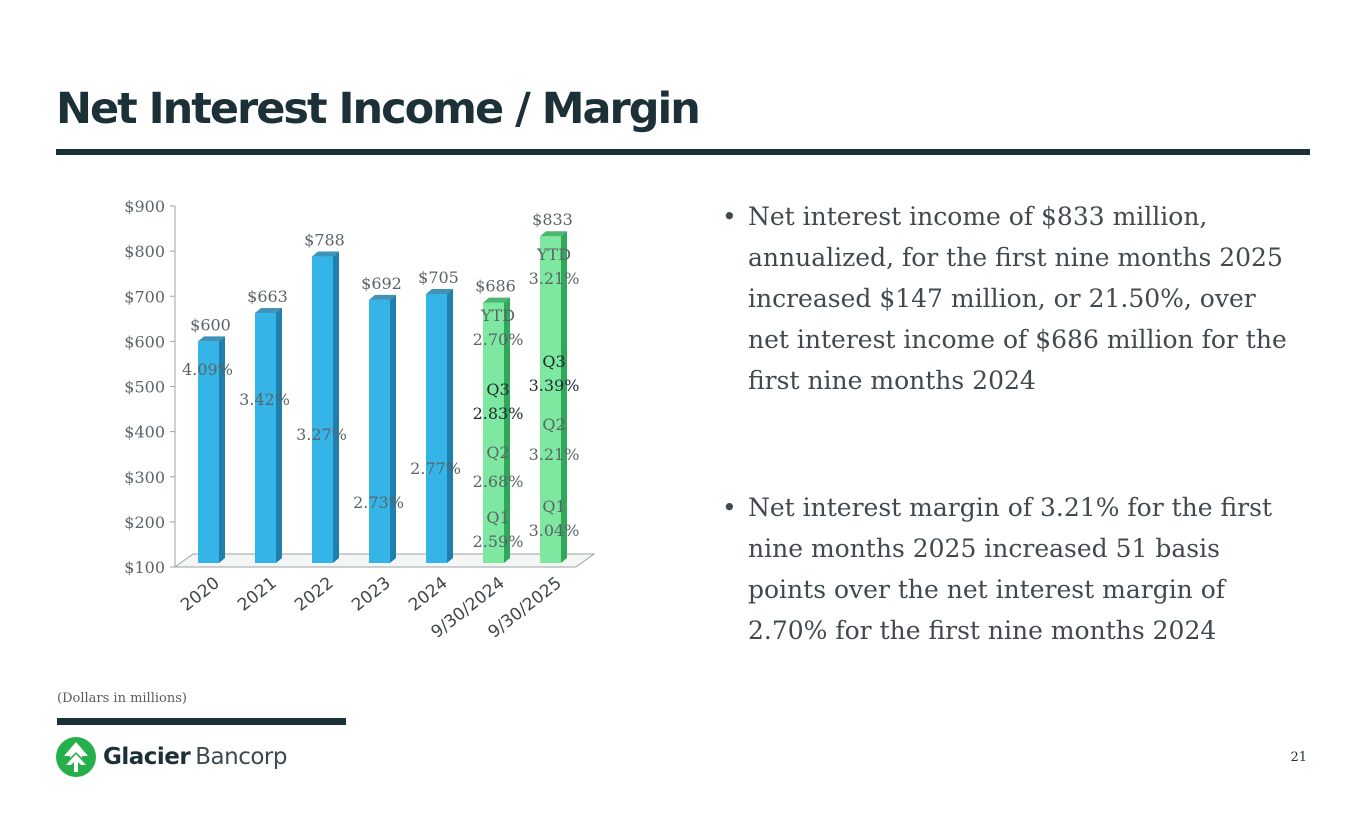  Describe the element at coordinates (553, 254) in the screenshot. I see `quarter-label-9/30/2025-YTD: YTD` at that location.